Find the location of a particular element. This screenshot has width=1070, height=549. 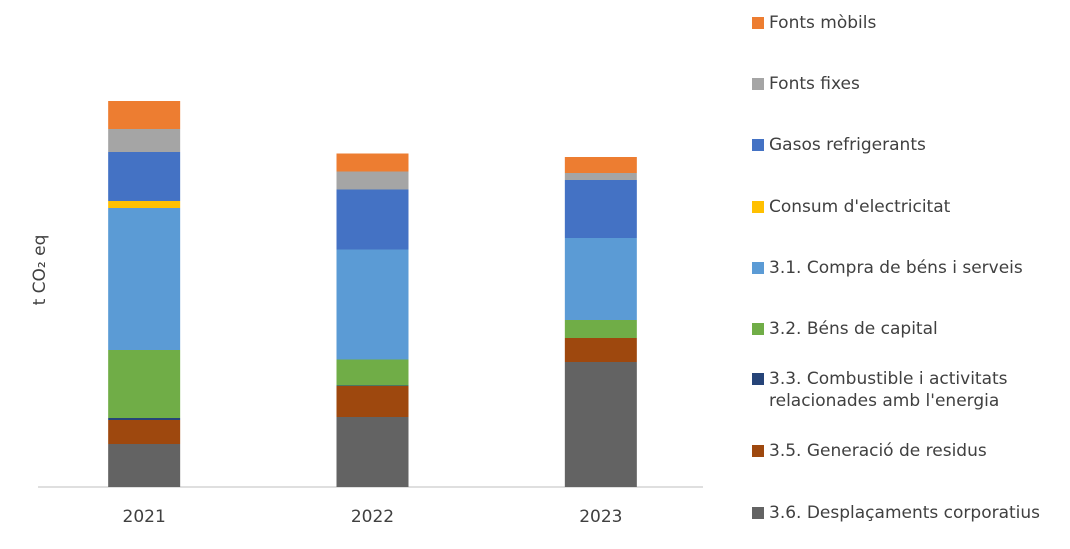

legend-item: 3.1. Compra de béns i serveis is located at coordinates (911, 268).